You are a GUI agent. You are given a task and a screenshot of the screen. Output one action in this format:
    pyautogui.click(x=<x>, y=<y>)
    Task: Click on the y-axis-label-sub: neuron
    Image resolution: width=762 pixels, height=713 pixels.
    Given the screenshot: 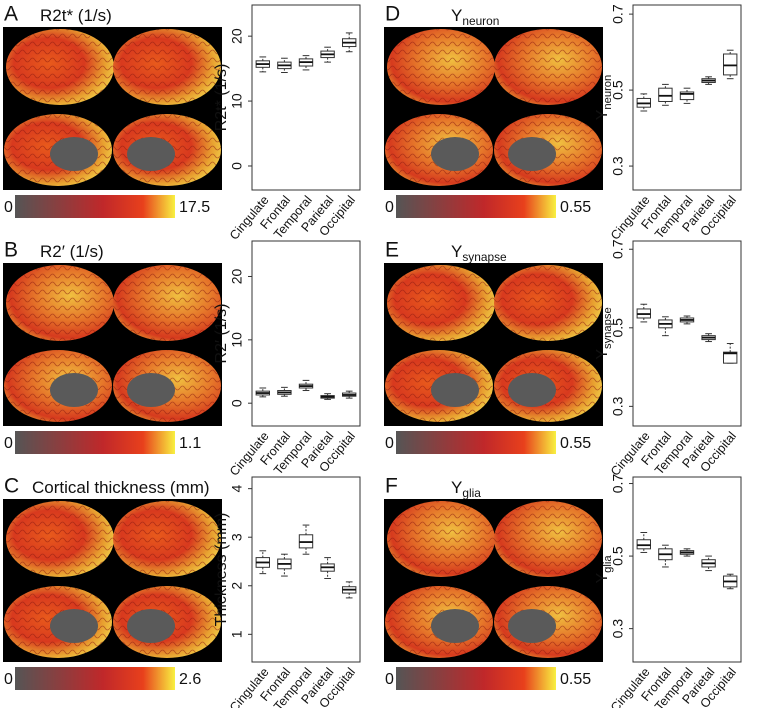 What is the action you would take?
    pyautogui.click(x=608, y=92)
    